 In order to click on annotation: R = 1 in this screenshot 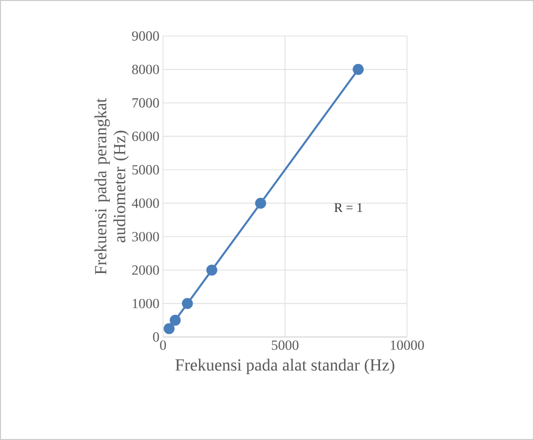, I will do `click(348, 207)`.